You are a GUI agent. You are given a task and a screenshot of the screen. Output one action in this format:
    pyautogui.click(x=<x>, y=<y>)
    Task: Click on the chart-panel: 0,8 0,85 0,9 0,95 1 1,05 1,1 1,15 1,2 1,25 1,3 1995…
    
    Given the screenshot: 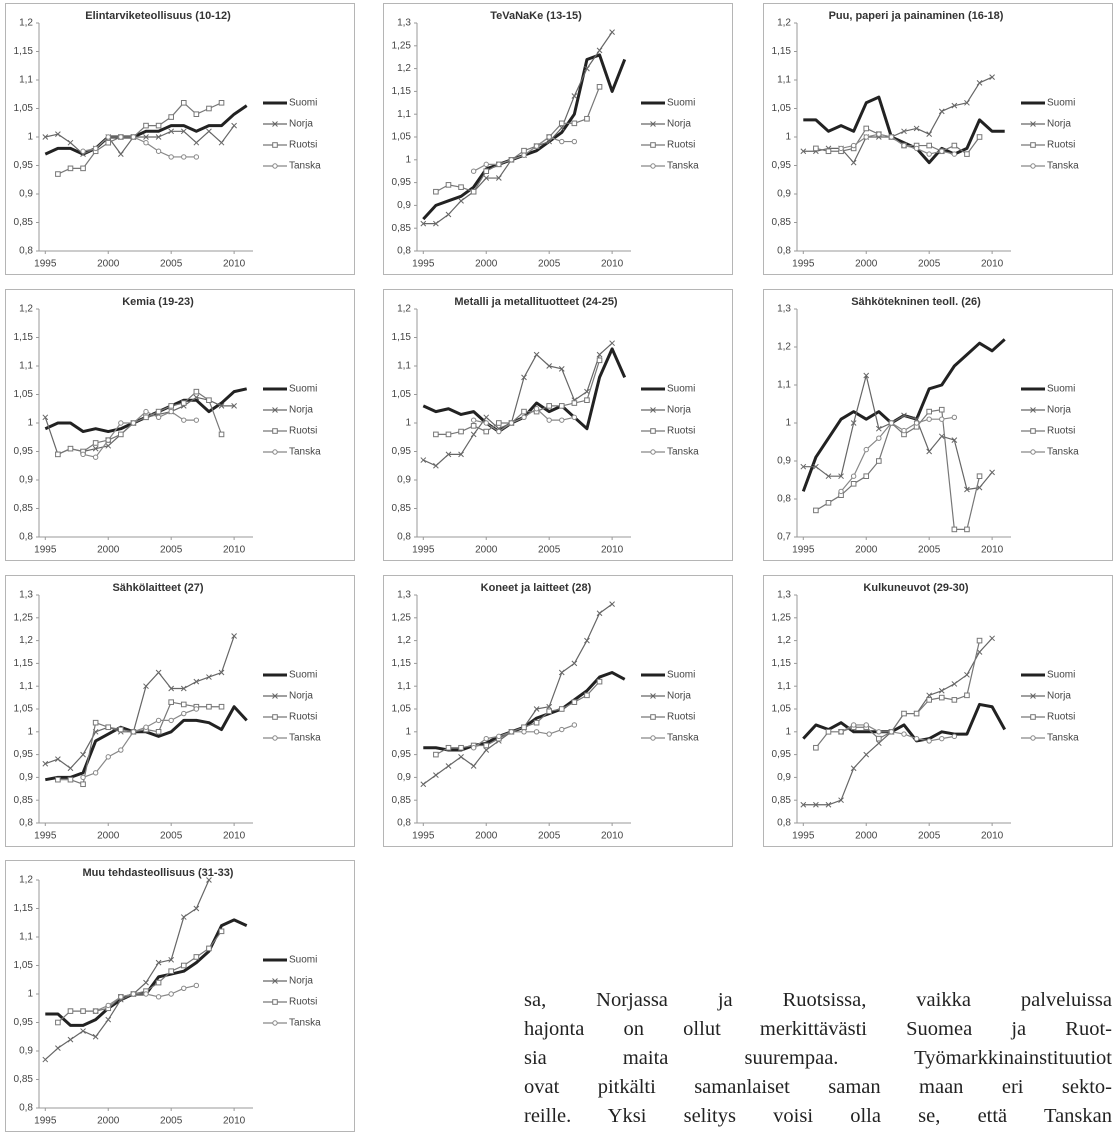 What is the action you would take?
    pyautogui.click(x=938, y=711)
    